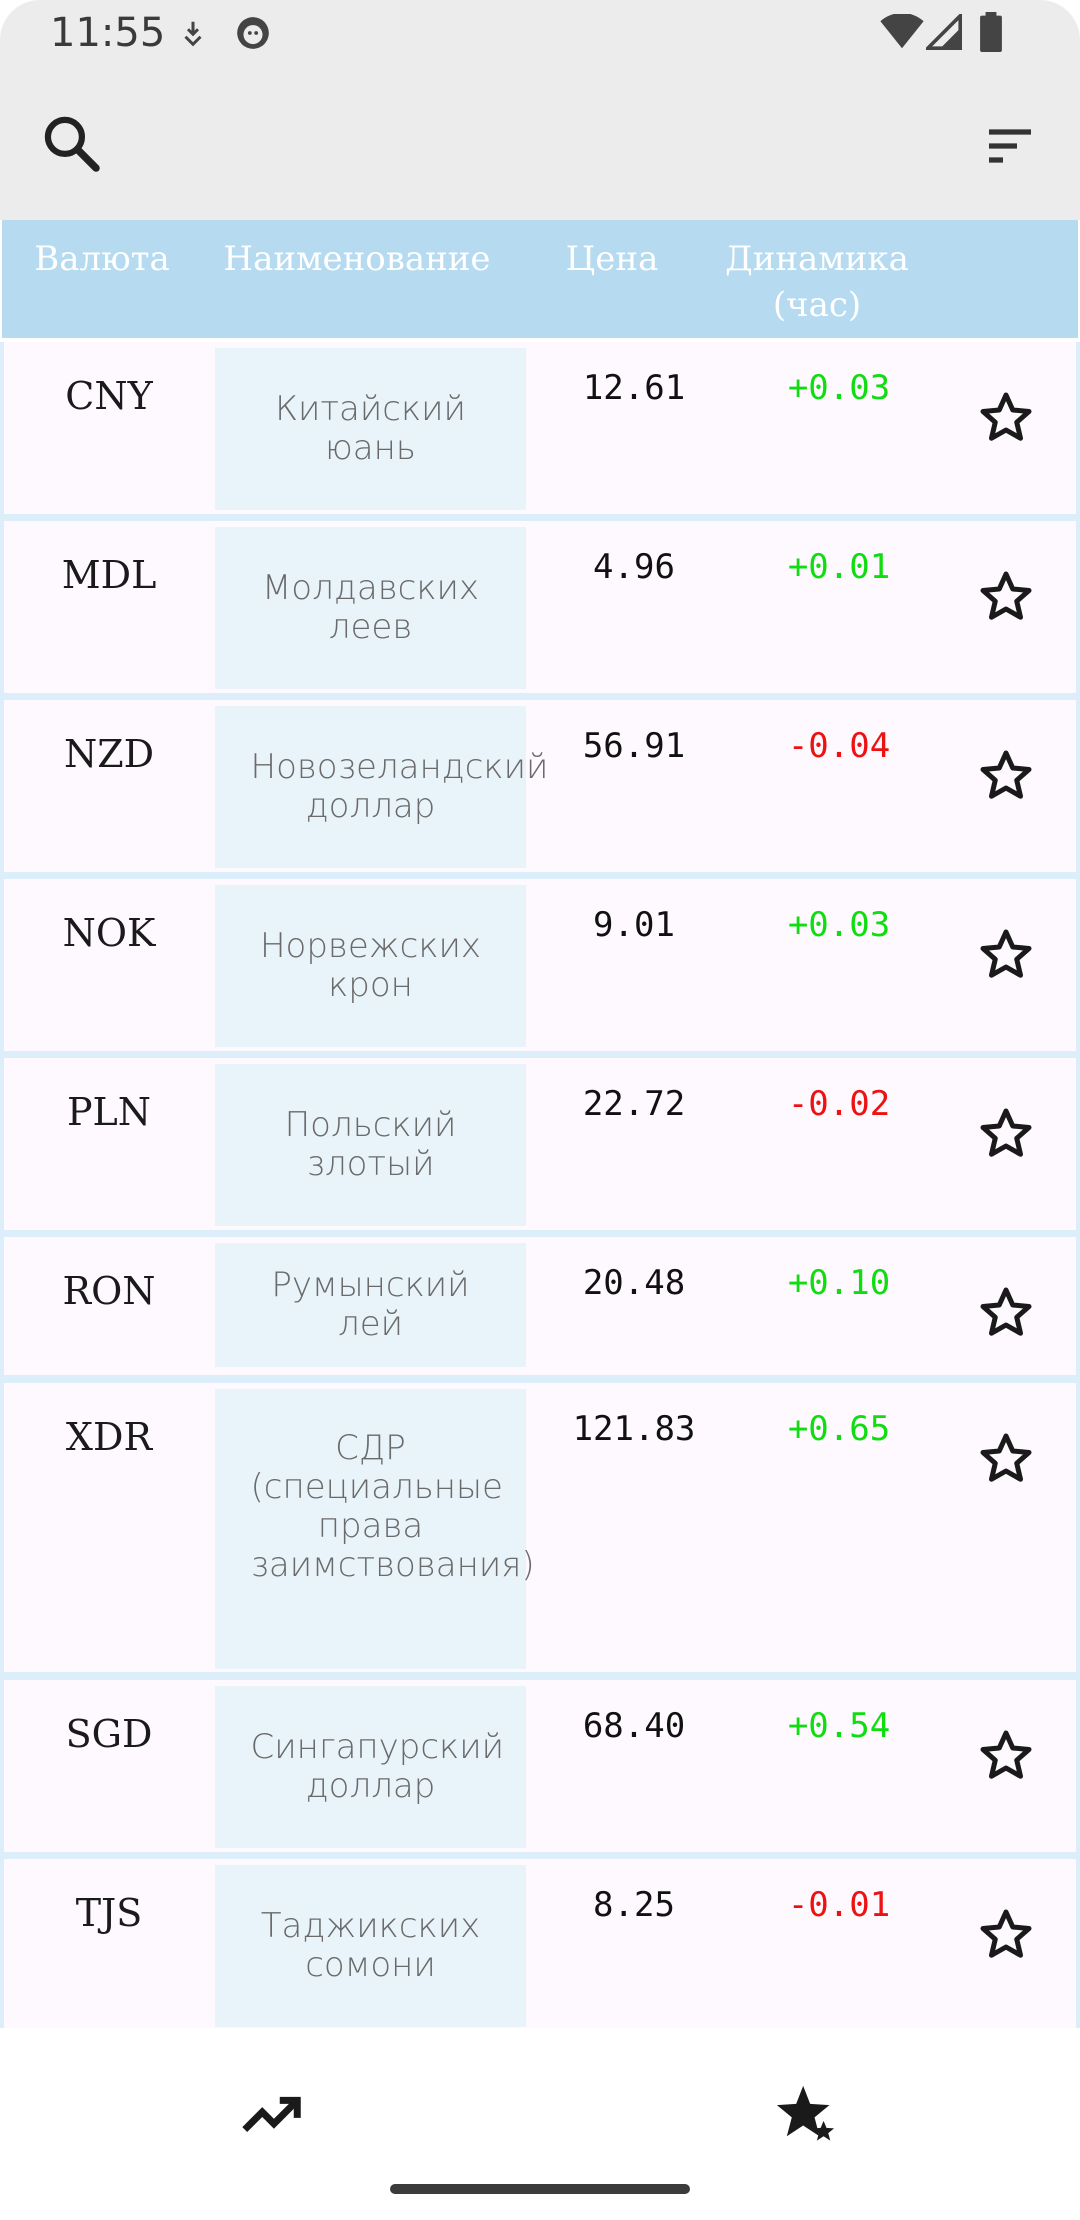  I want to click on currency-code: MDL, so click(109, 575).